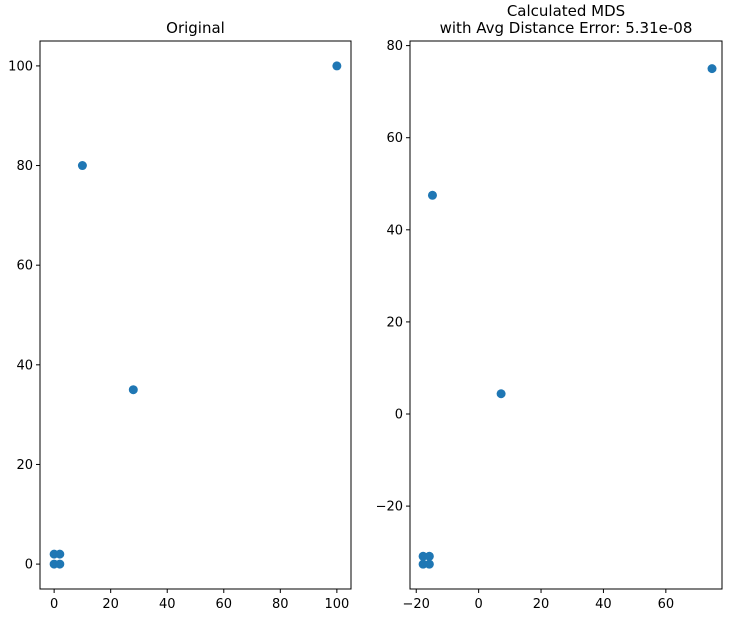 The height and width of the screenshot is (621, 739). Describe the element at coordinates (167, 604) in the screenshot. I see `original-x-tick-label: 40` at that location.